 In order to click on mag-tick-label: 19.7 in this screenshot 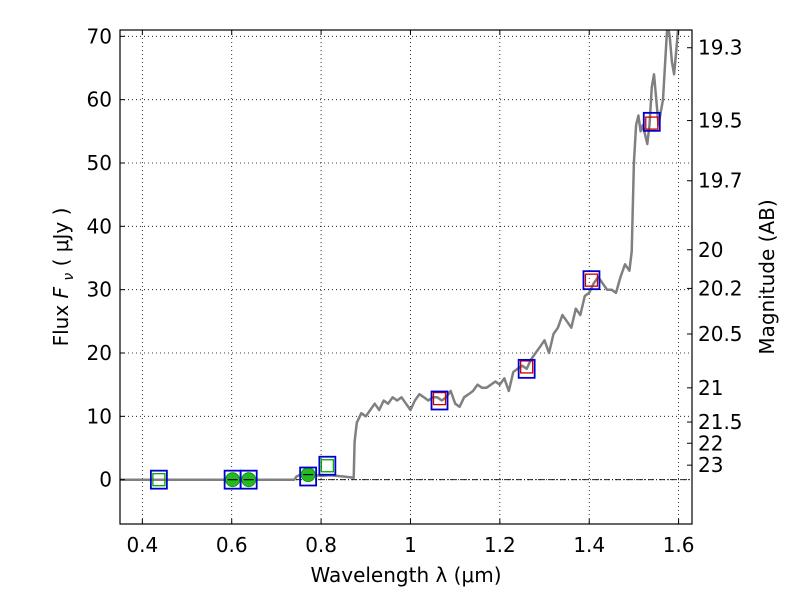, I will do `click(720, 181)`.